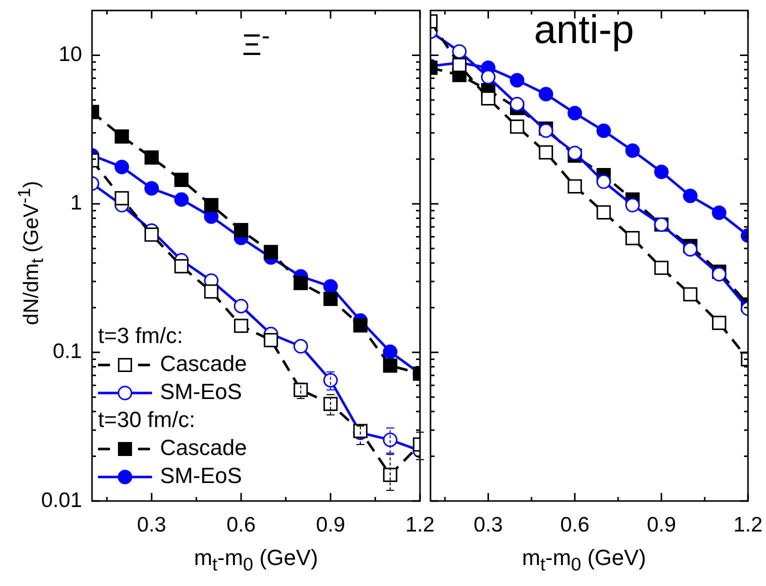 Image resolution: width=766 pixels, height=586 pixels. Describe the element at coordinates (140, 335) in the screenshot. I see `annotation: t=3 fm/c:` at that location.